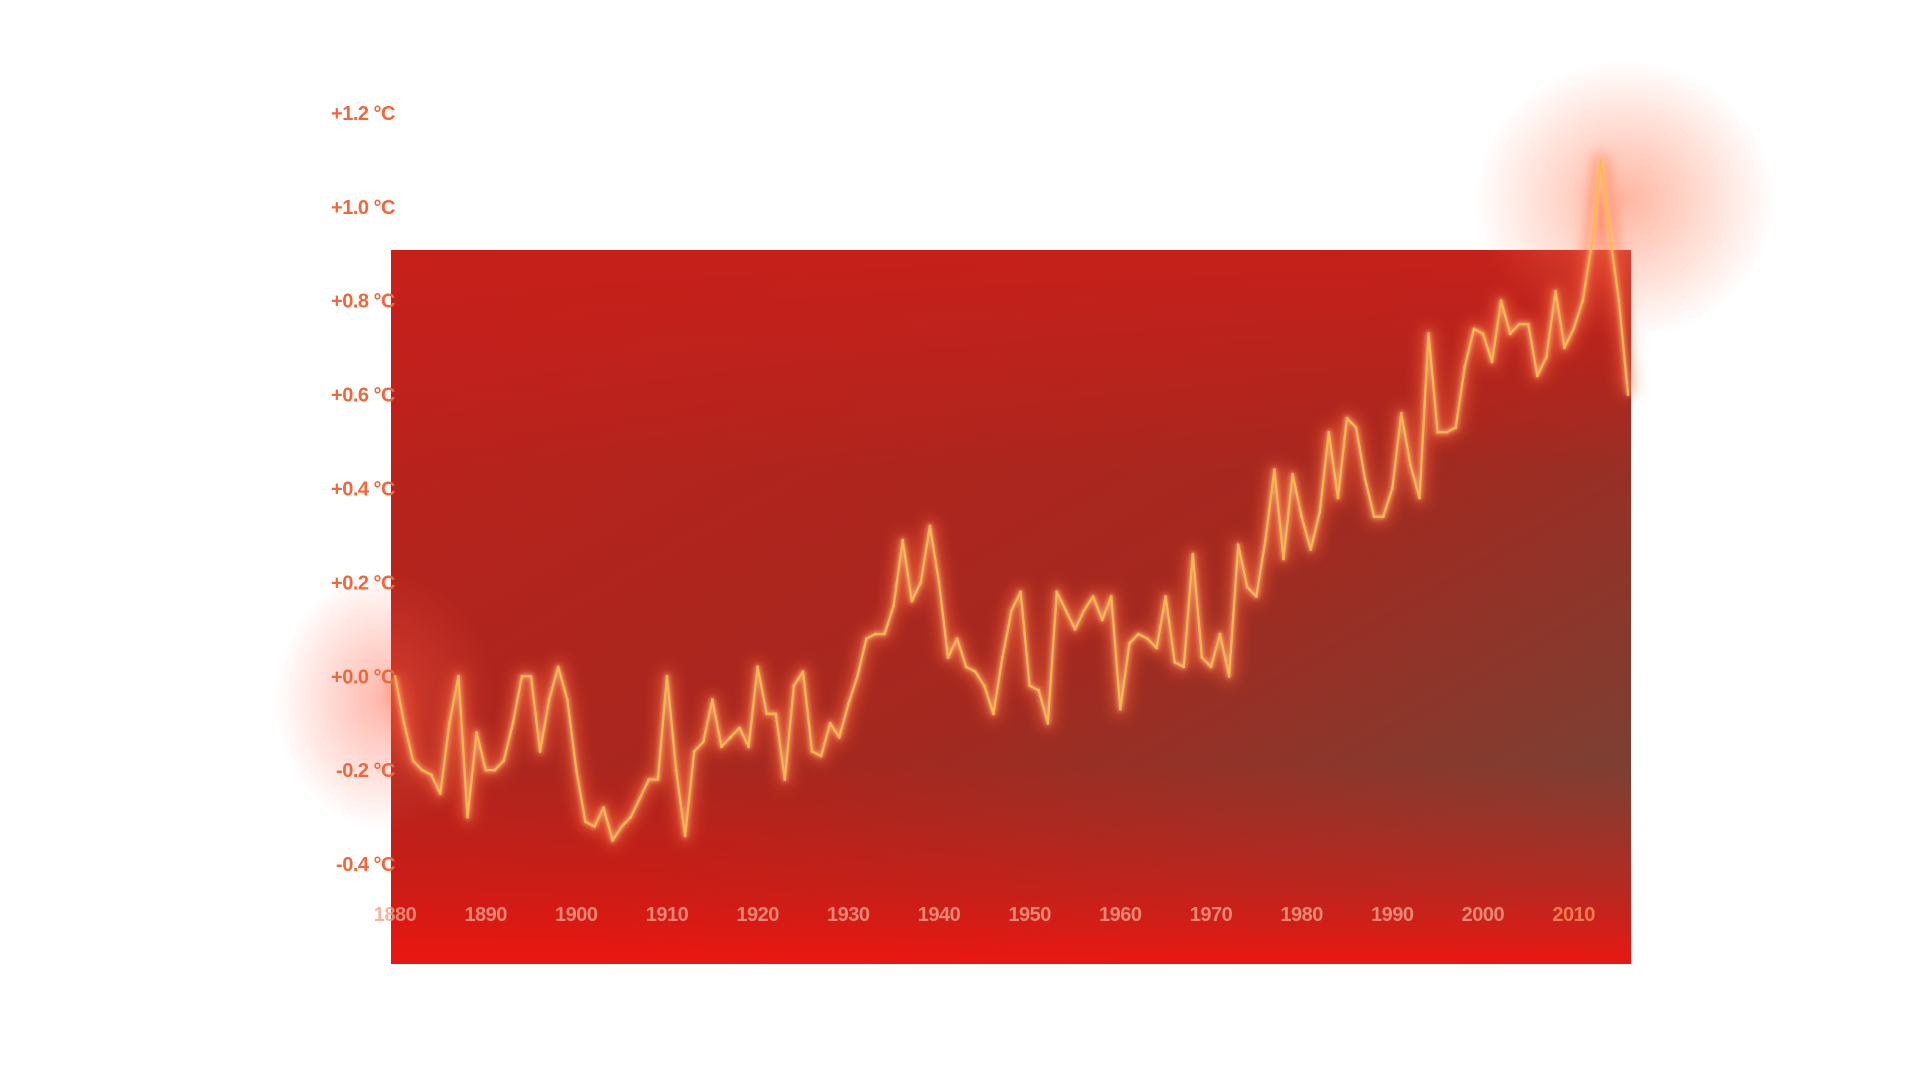 Image resolution: width=1920 pixels, height=1080 pixels. Describe the element at coordinates (485, 915) in the screenshot. I see `x-tick-label: 1890` at that location.